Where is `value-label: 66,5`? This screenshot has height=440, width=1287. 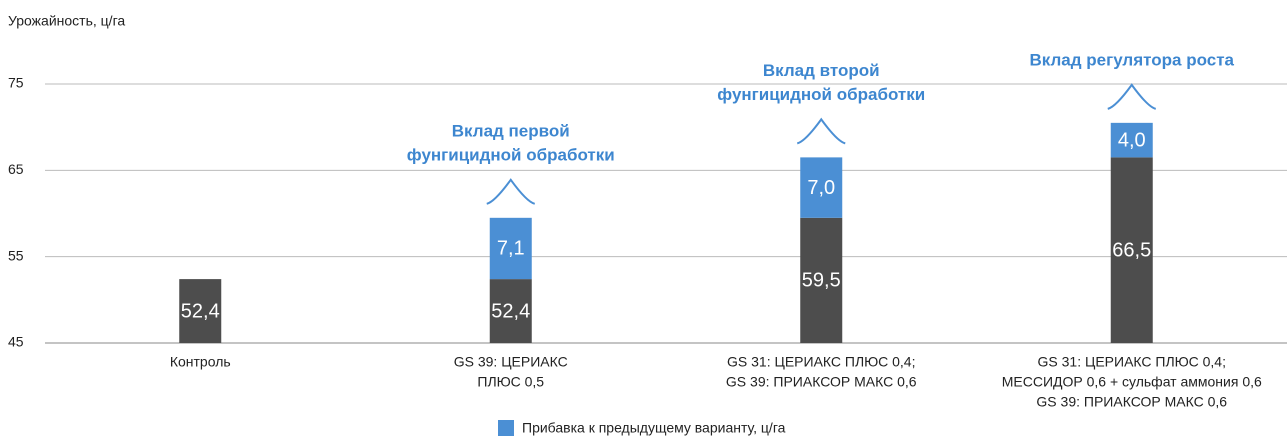
value-label: 66,5 is located at coordinates (1131, 250).